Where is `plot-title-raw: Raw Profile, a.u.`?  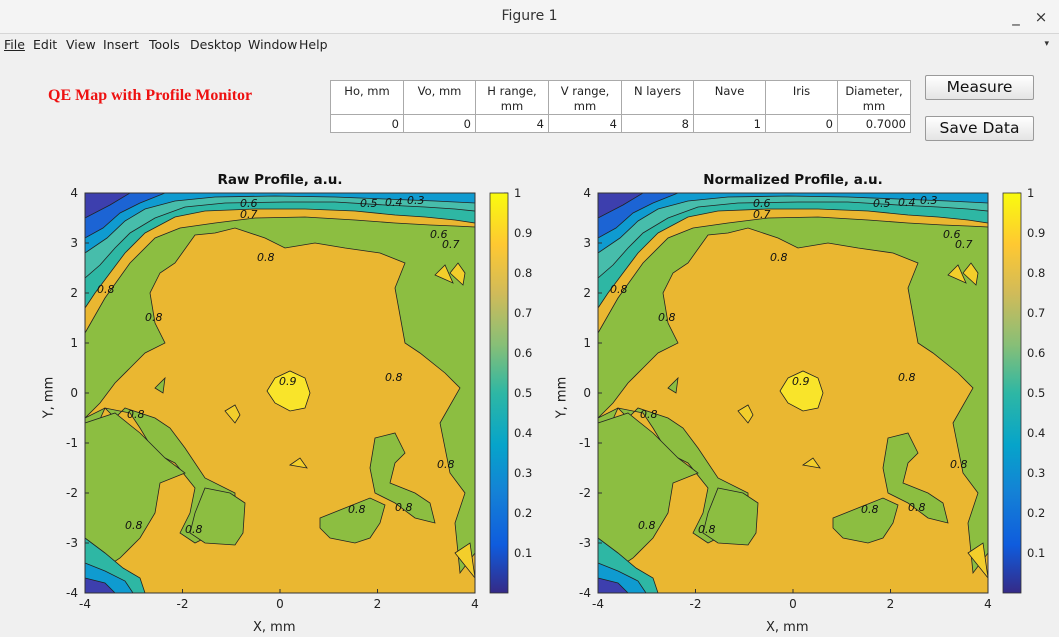
plot-title-raw: Raw Profile, a.u. is located at coordinates (280, 180).